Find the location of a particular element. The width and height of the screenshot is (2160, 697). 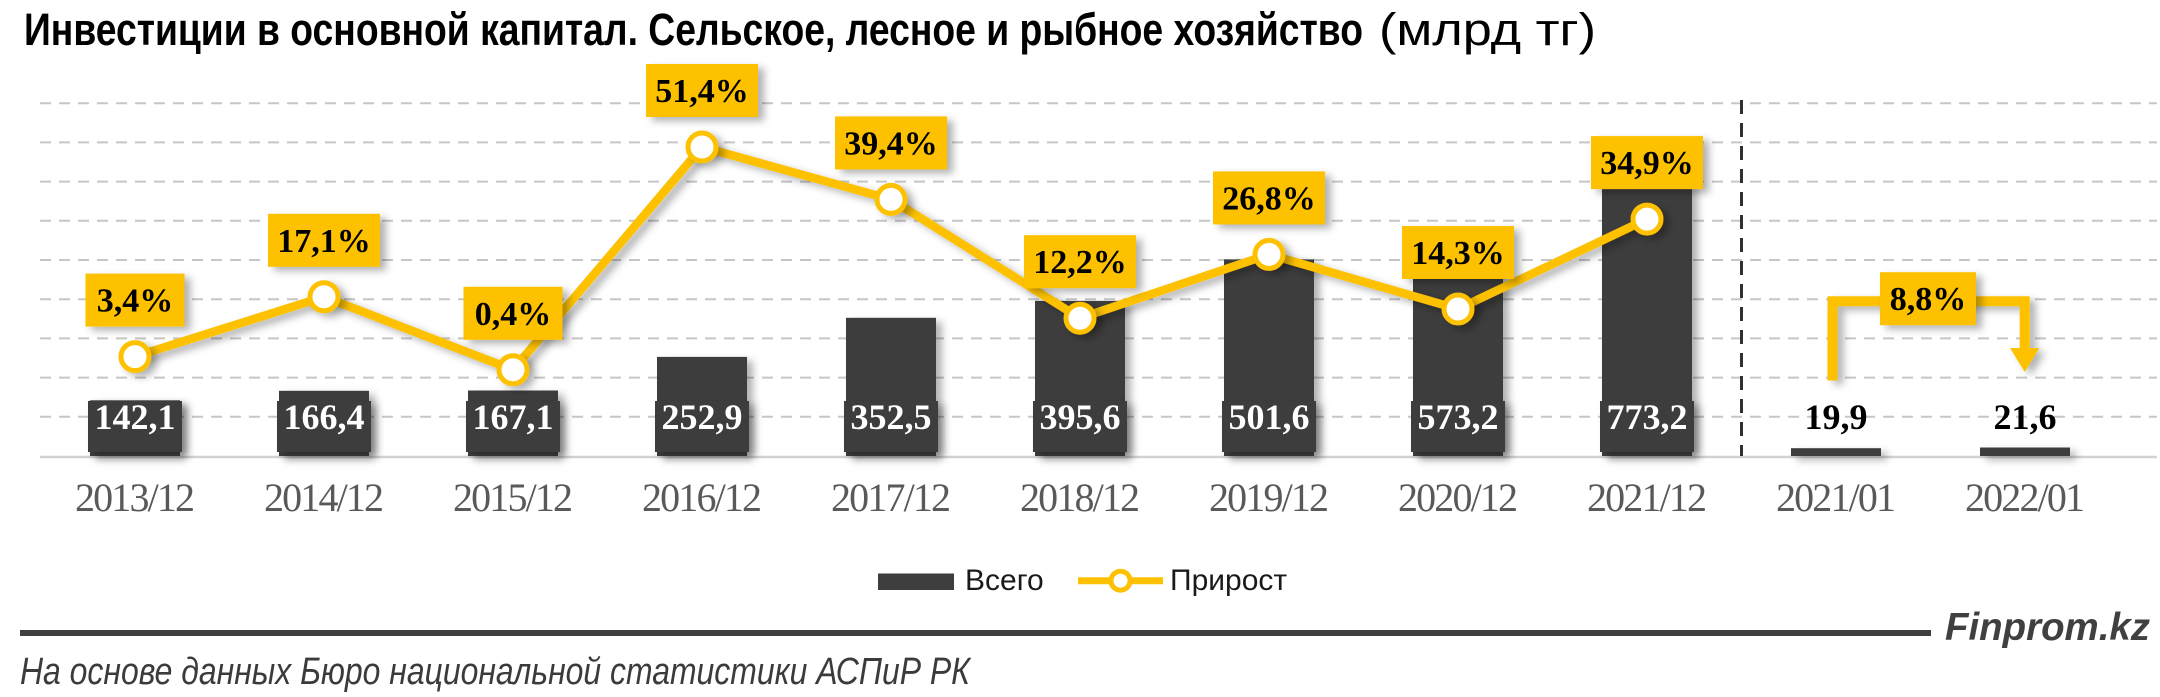

svg-text: 167,1 is located at coordinates (513, 417).